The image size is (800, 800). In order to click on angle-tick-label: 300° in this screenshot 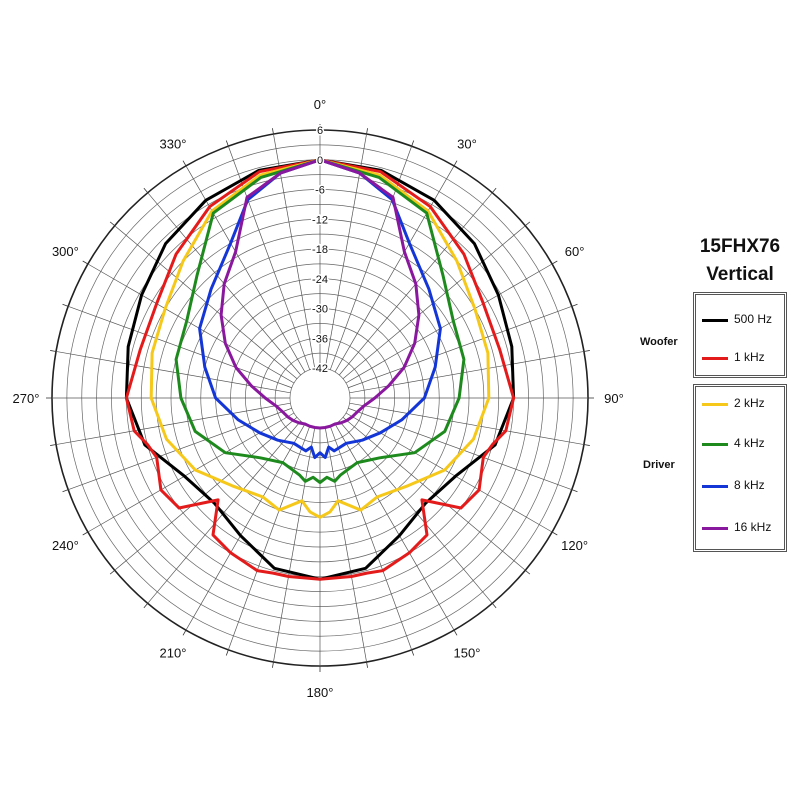, I will do `click(65, 251)`.